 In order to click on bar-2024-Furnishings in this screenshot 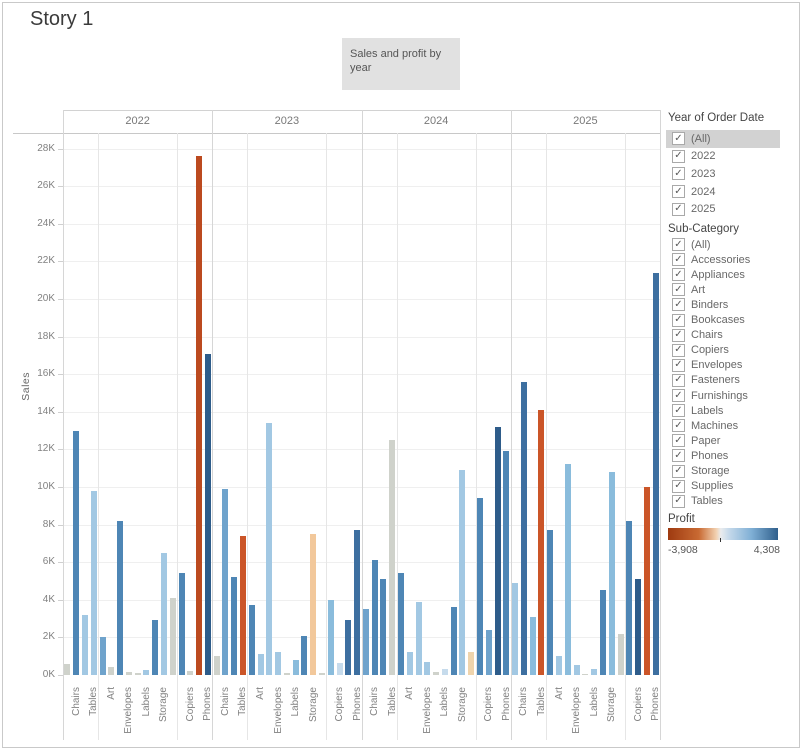, I will do `click(383, 627)`.